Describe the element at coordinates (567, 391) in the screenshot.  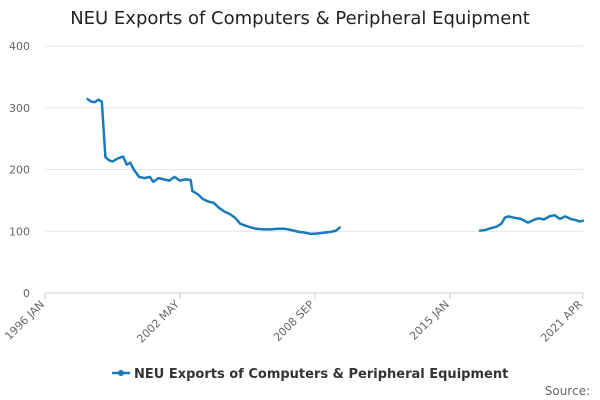
I see `source-label: Source:` at that location.